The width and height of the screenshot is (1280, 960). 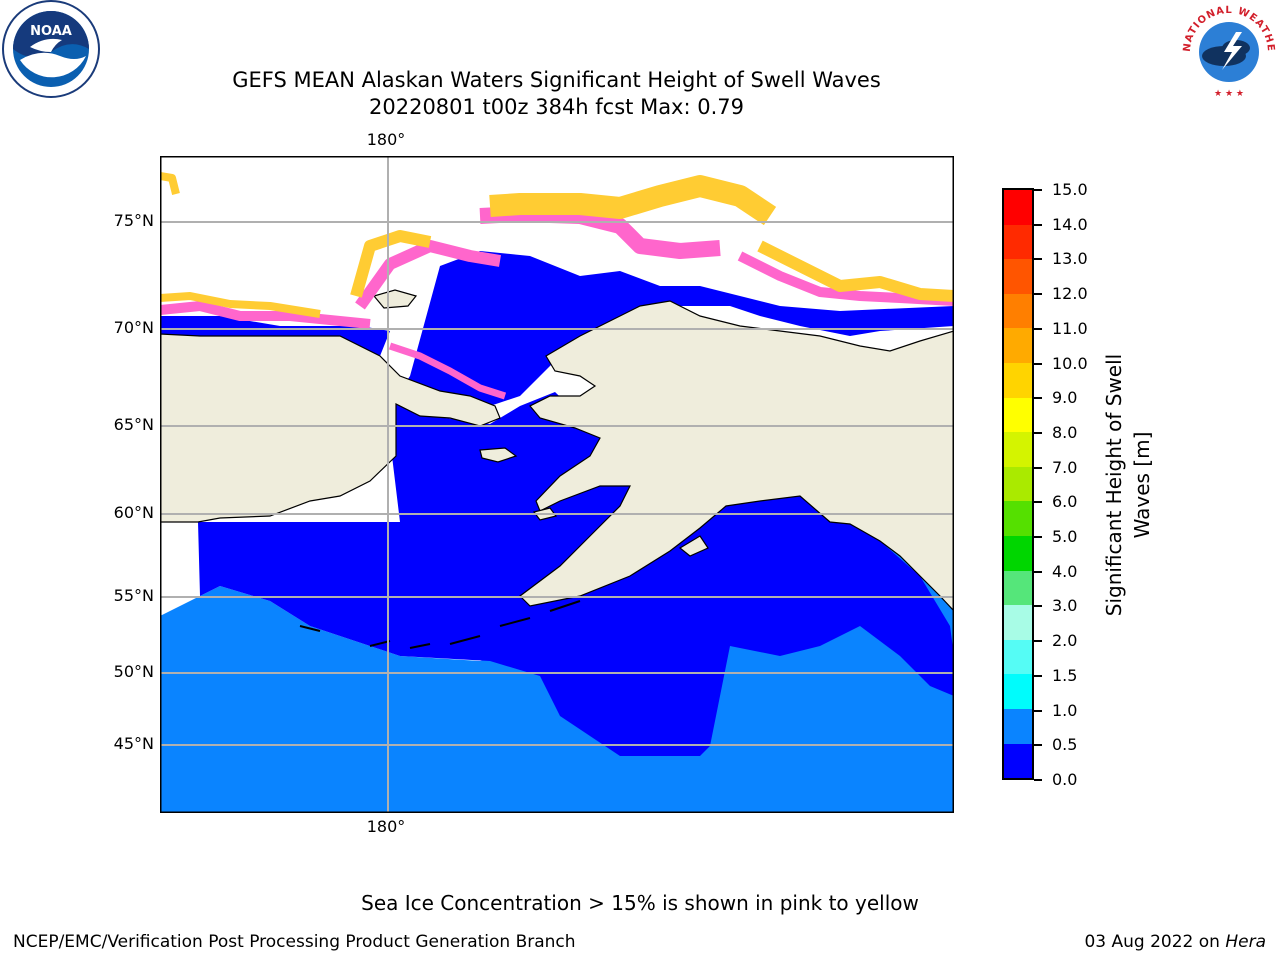 I want to click on colorbar-tick-label: 1.5, so click(x=1065, y=675).